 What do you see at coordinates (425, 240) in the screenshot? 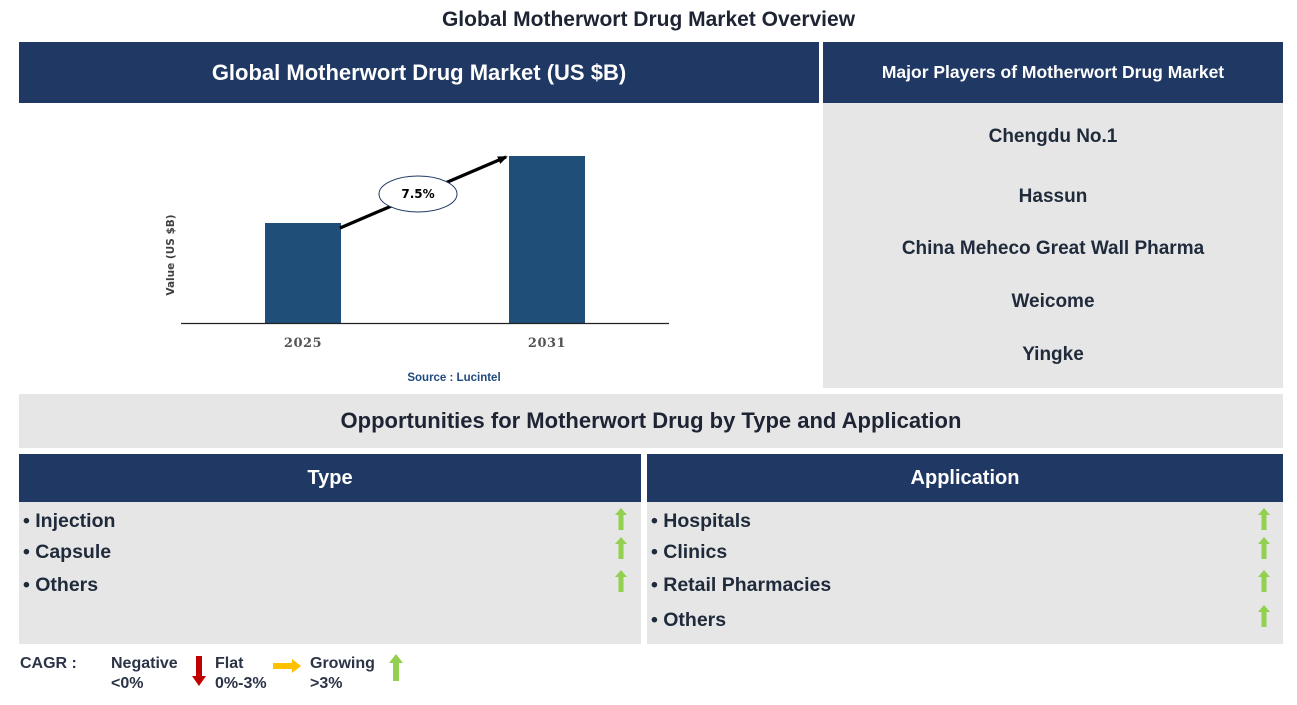
I see `chart-canvas` at bounding box center [425, 240].